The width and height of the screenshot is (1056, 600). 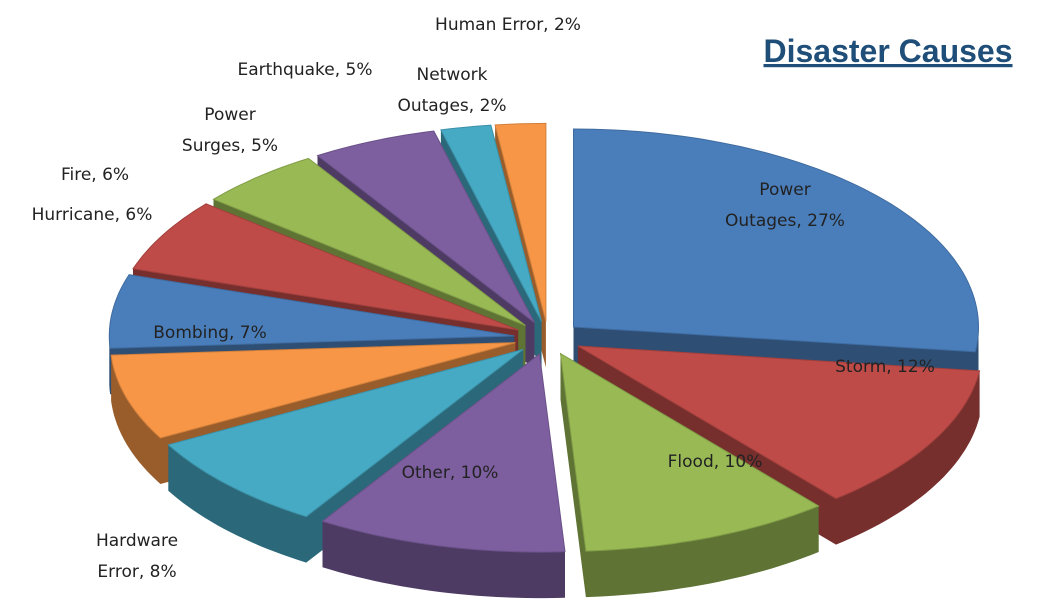 I want to click on data-label: Fire, 6%, so click(x=95, y=175).